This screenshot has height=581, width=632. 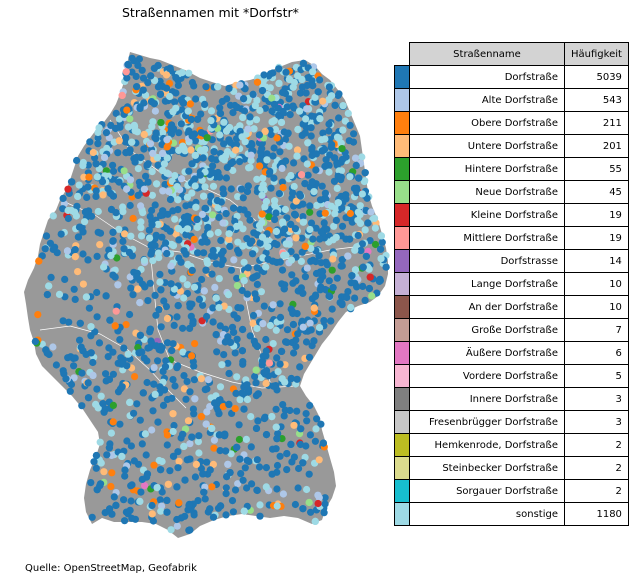 I want to click on street-name-cell: Große Dorfstraße, so click(x=487, y=330).